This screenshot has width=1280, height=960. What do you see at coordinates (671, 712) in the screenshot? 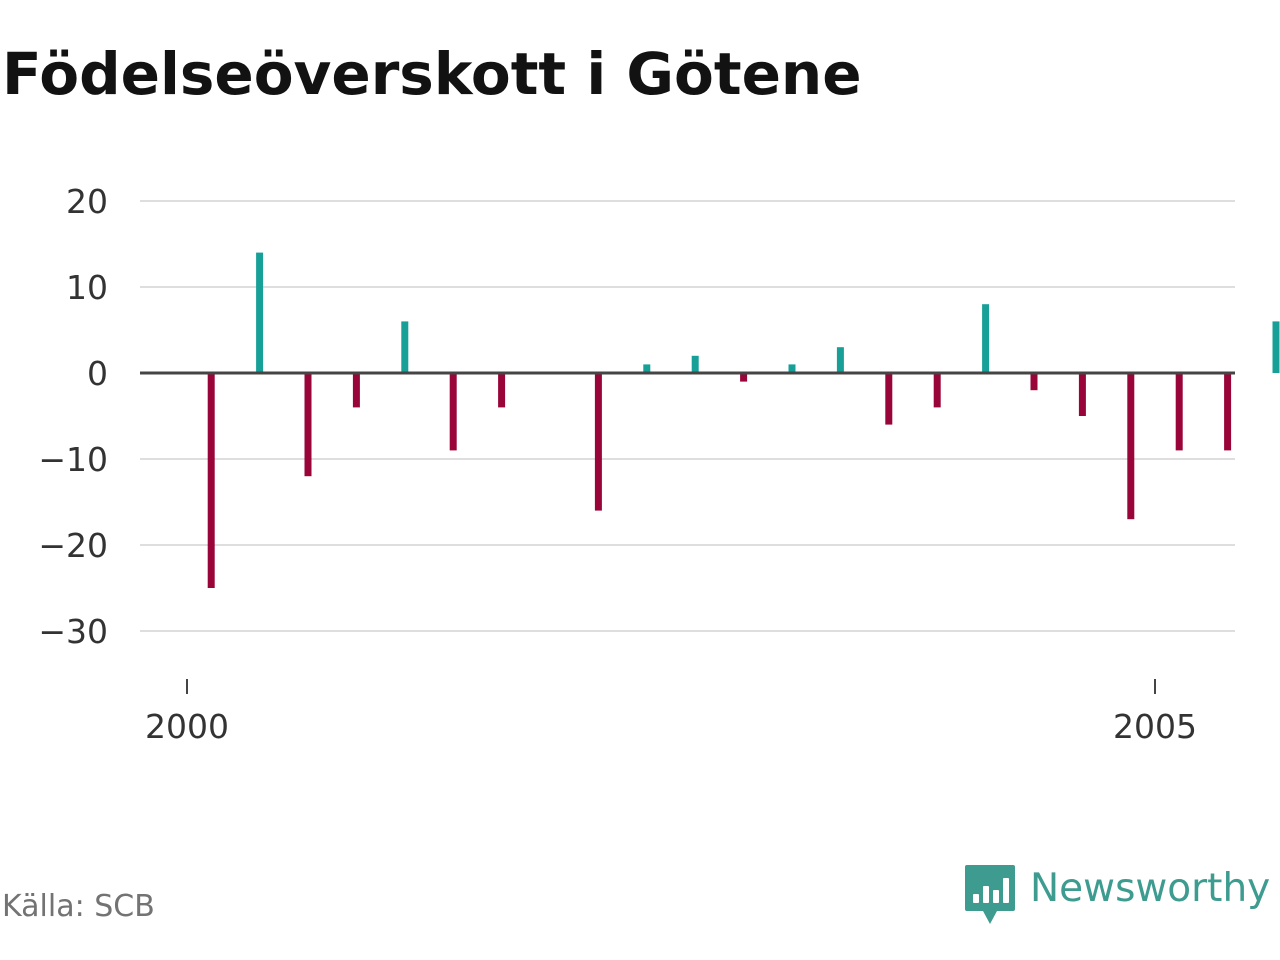
I see `x-axis: 200020052010201520202025` at bounding box center [671, 712].